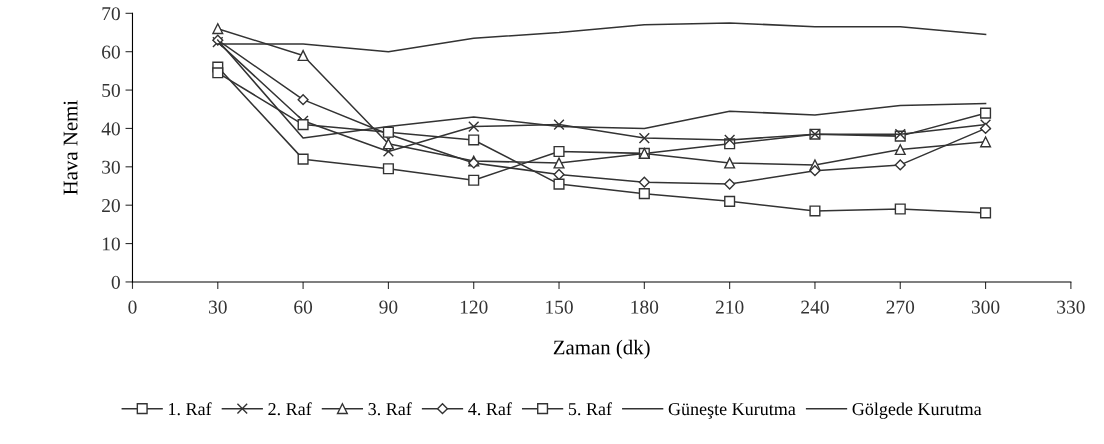  Describe the element at coordinates (900, 307) in the screenshot. I see `x-tick-label: 270` at that location.